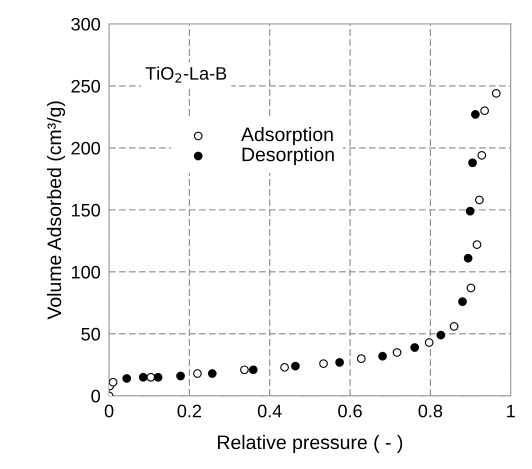  I want to click on x-axis-title: Relative pressure ( - ), so click(310, 444).